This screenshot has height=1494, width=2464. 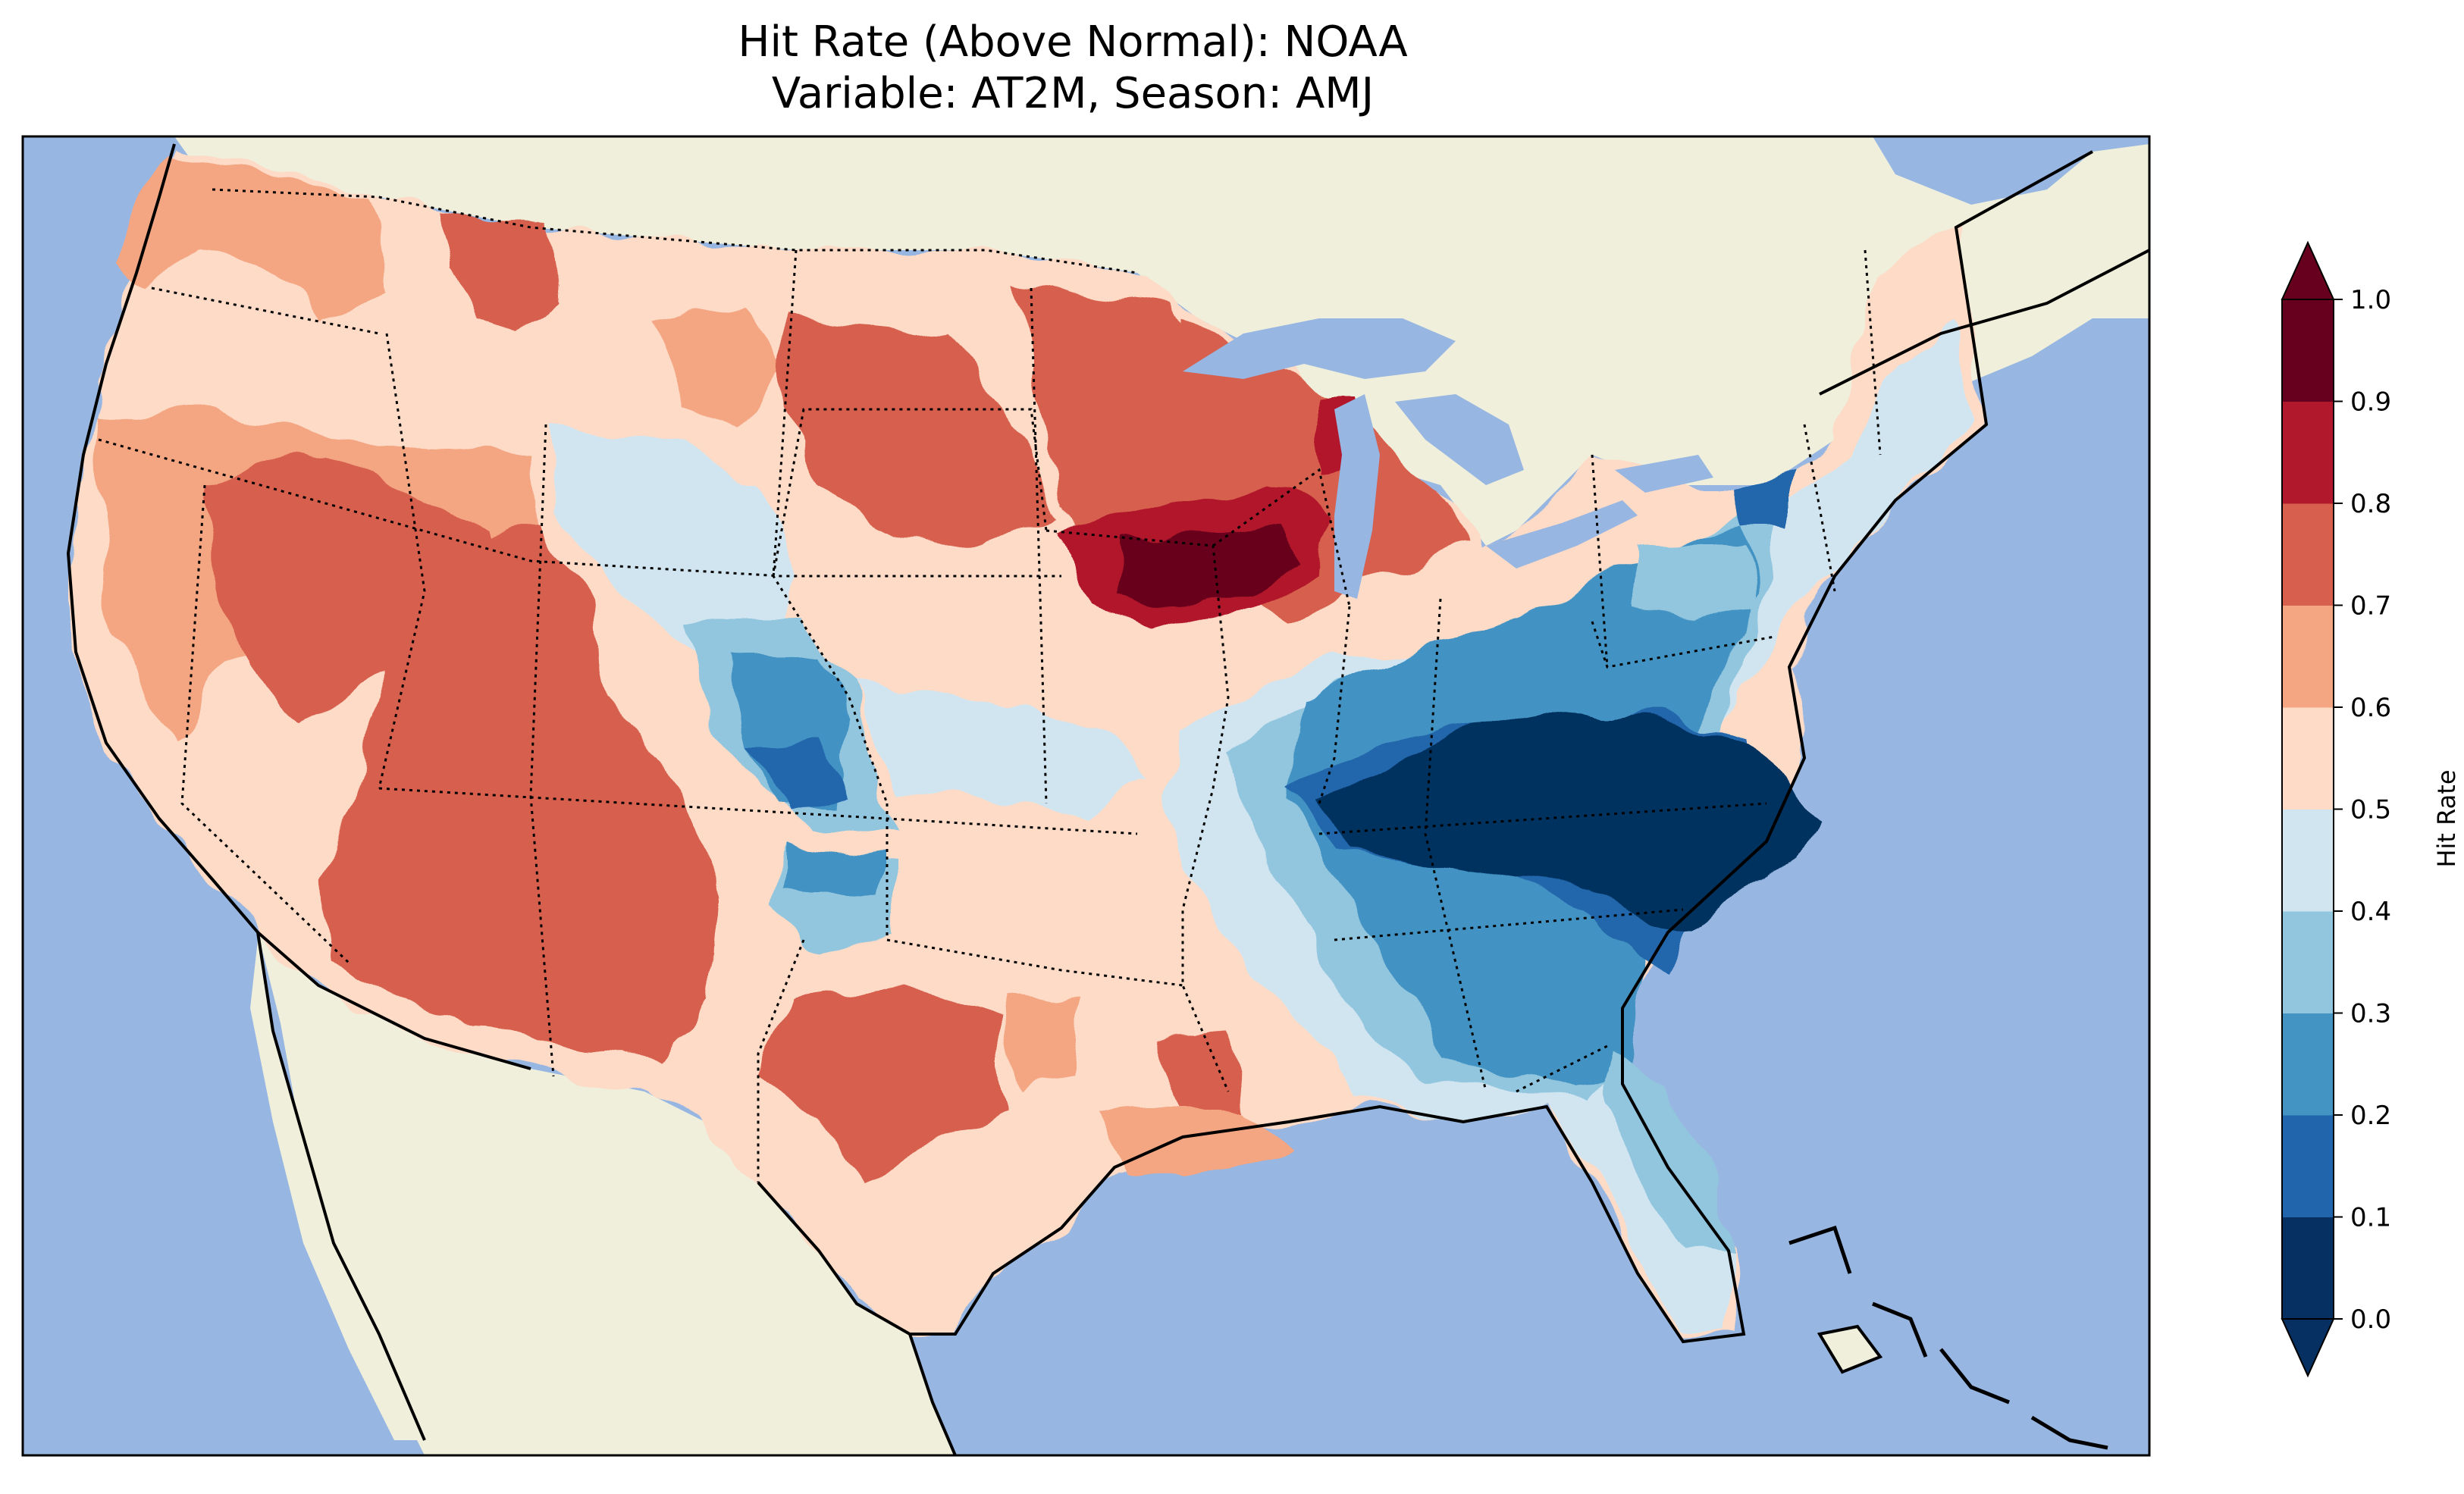 I want to click on colorbar-tick-label-1: 0.1, so click(x=2370, y=1218).